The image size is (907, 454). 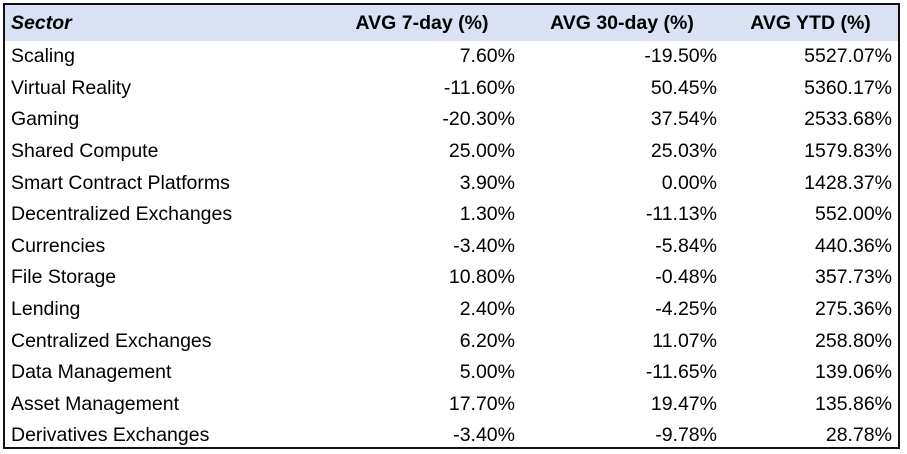 What do you see at coordinates (853, 340) in the screenshot?
I see `cell-avg-ytd: 258.80%` at bounding box center [853, 340].